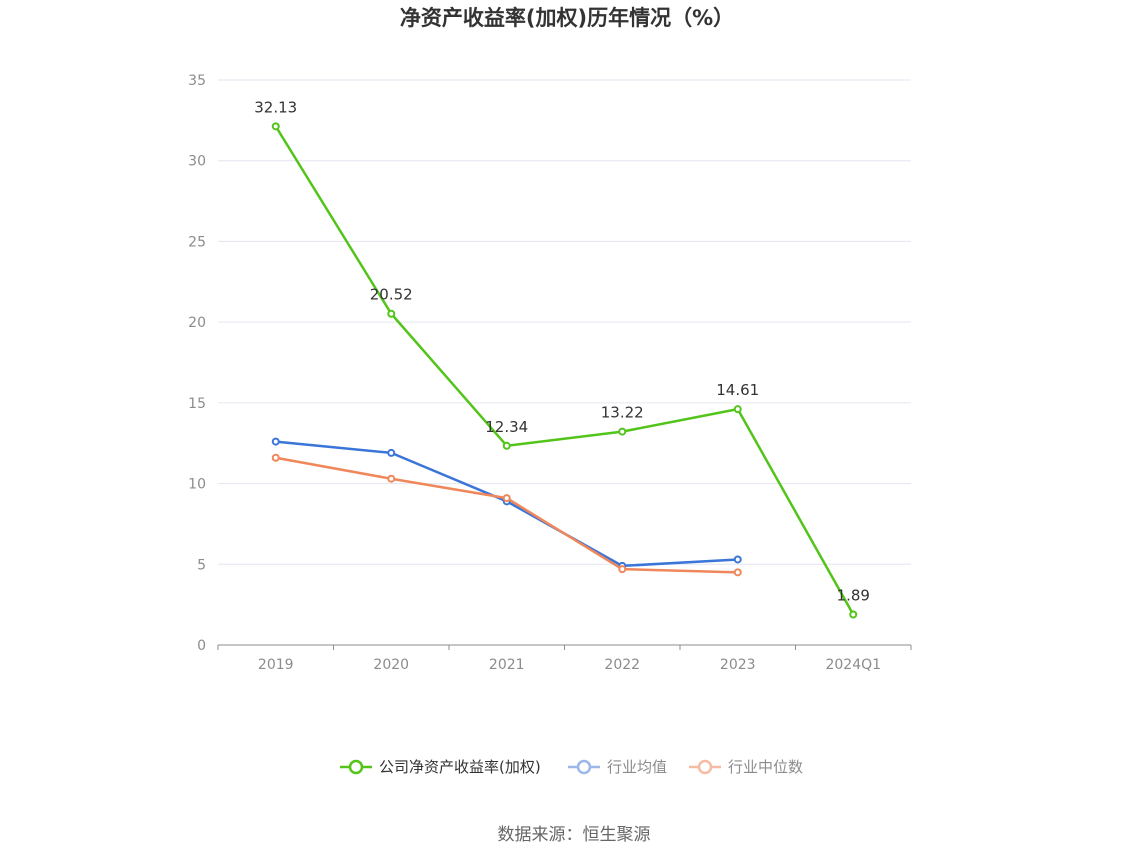  Describe the element at coordinates (460, 767) in the screenshot. I see `legend-label: 公司净资产收益率(加权)` at that location.